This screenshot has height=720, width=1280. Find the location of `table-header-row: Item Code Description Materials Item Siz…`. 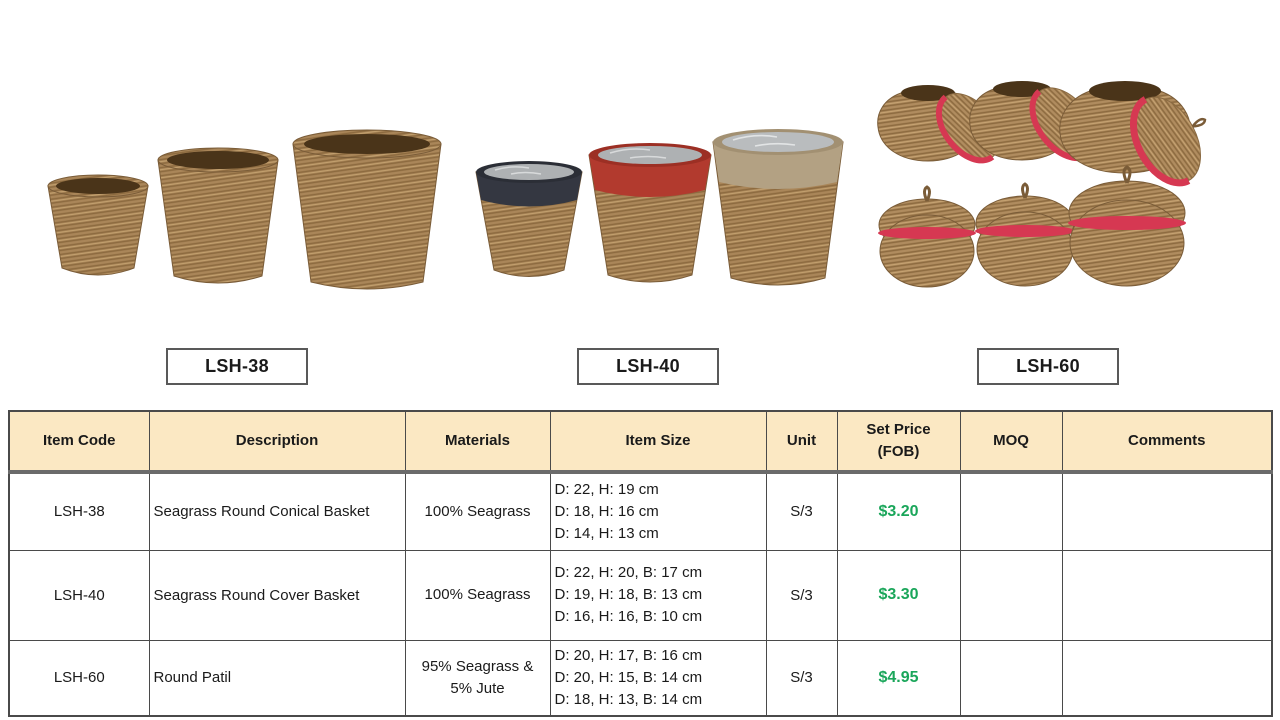

table-header-row: Item Code Description Materials Item Siz… is located at coordinates (640, 442).